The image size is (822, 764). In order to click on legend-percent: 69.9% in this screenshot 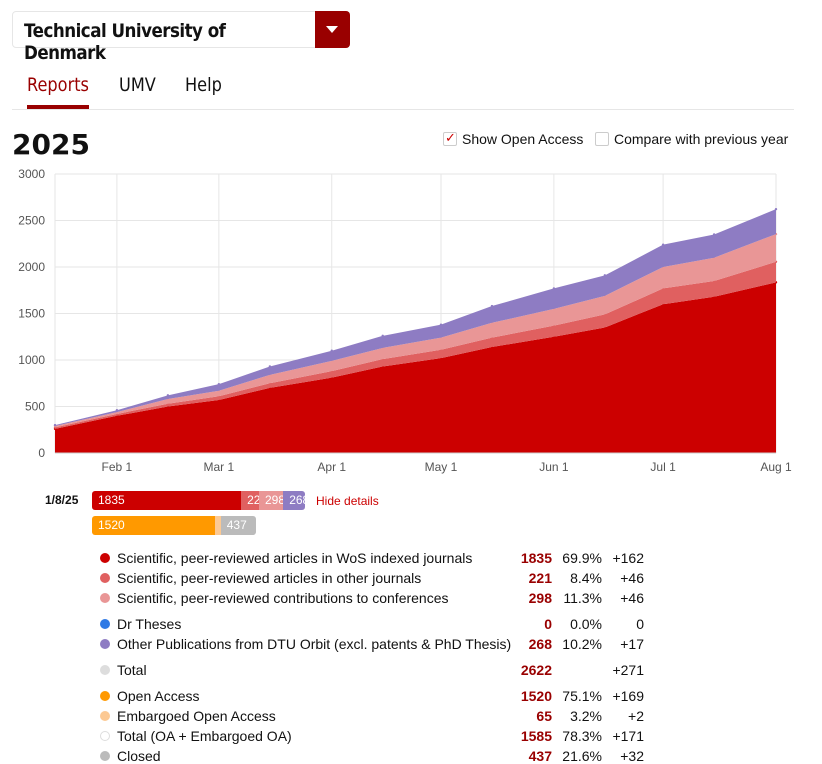, I will do `click(582, 558)`.